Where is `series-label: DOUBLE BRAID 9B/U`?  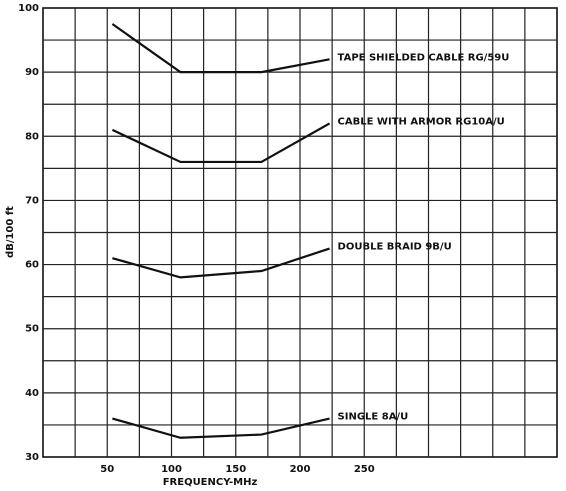
series-label: DOUBLE BRAID 9B/U is located at coordinates (395, 247).